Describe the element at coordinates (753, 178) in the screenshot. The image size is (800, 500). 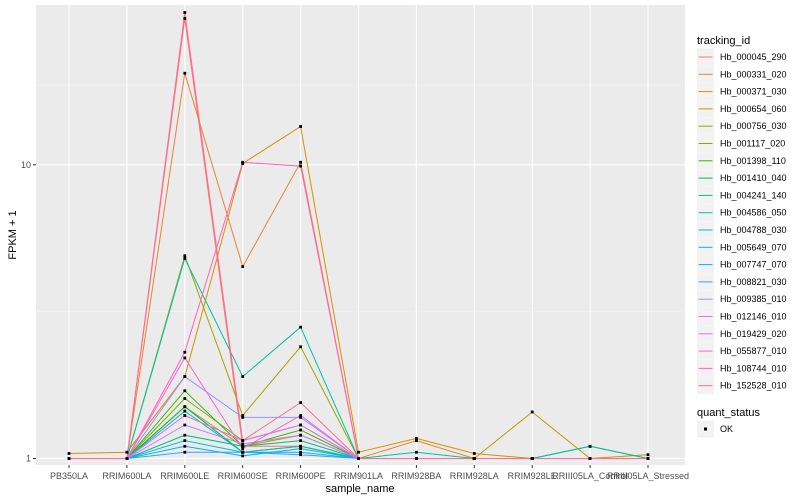
I see `legend-label: Hb_001410_040` at that location.